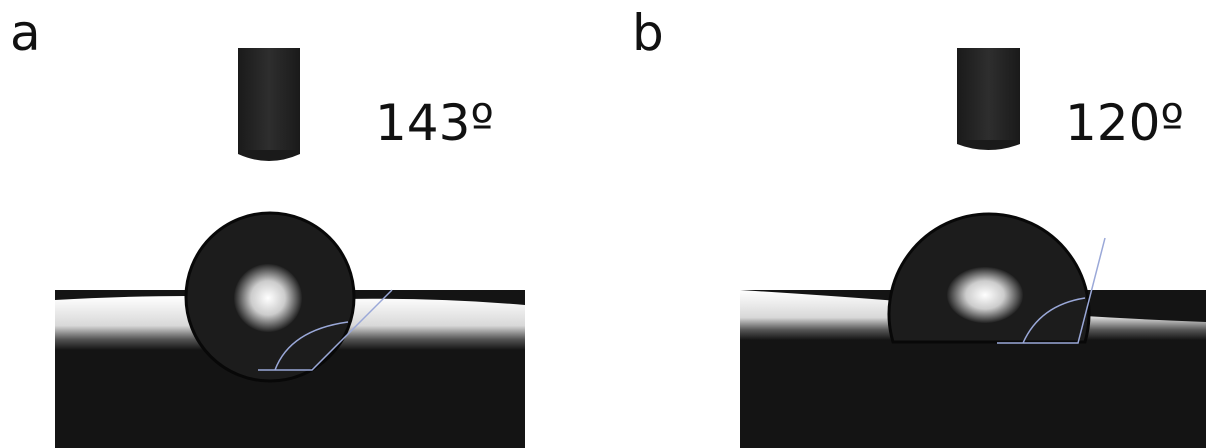 Image resolution: width=1206 pixels, height=448 pixels. Describe the element at coordinates (648, 33) in the screenshot. I see `panel-label: b` at that location.